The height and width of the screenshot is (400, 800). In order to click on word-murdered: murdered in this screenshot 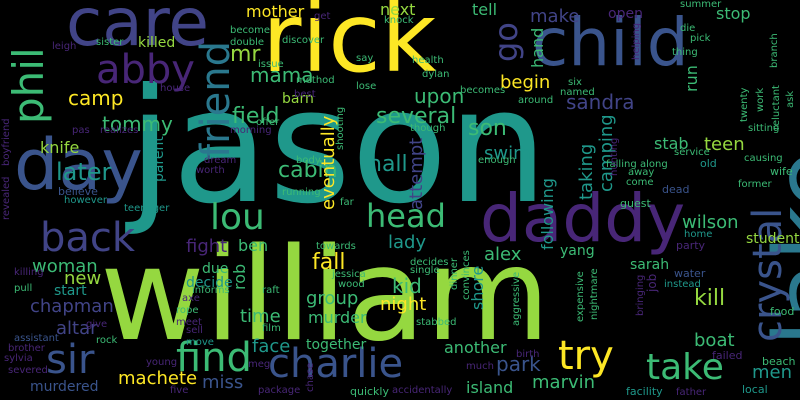, I will do `click(64, 387)`.